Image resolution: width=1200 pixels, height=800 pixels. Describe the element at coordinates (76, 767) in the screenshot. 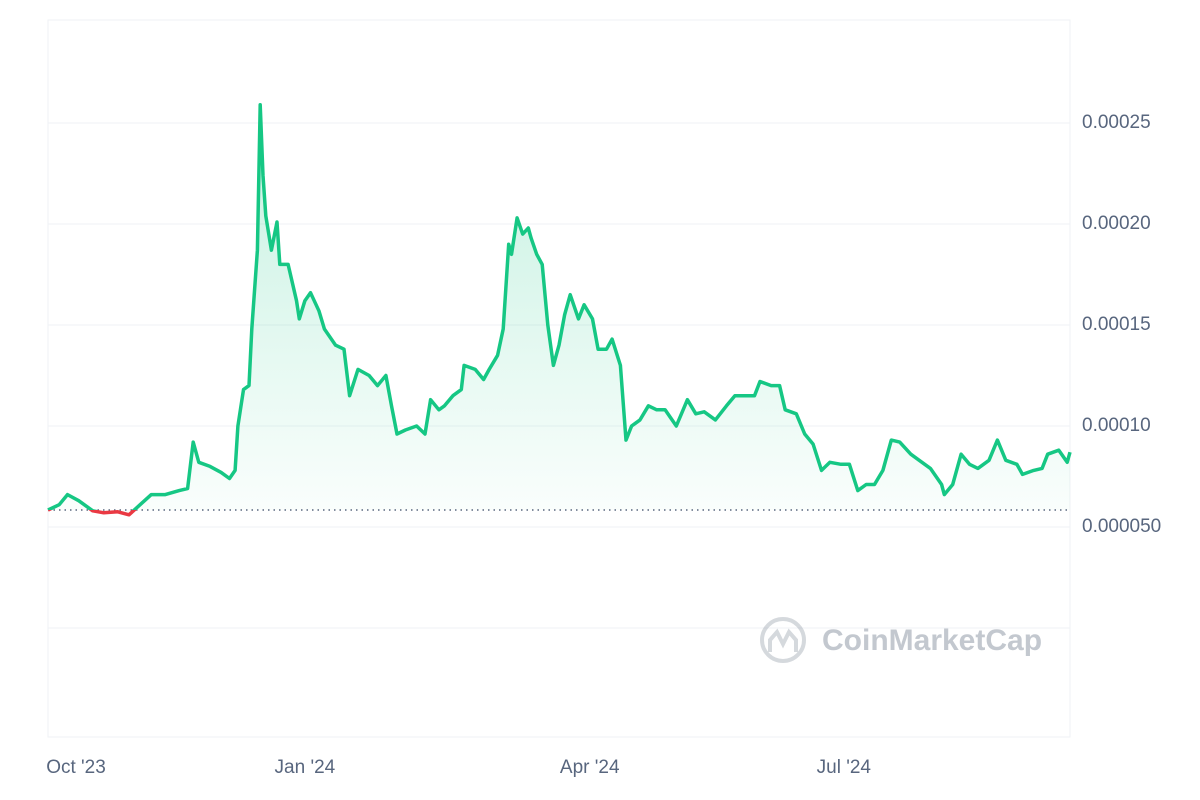

I see `x-tick-label: Oct '23` at that location.